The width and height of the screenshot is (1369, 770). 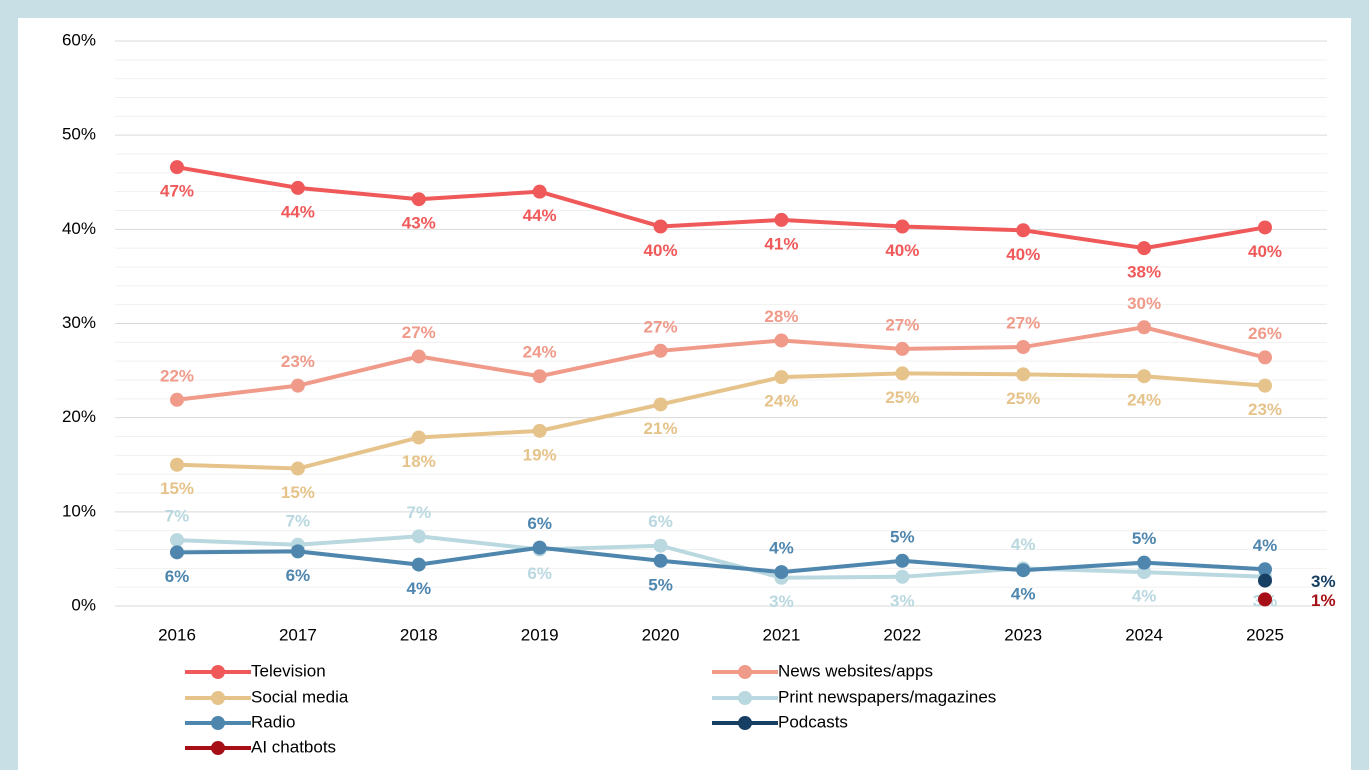 What do you see at coordinates (781, 601) in the screenshot?
I see `data-label: 3%` at bounding box center [781, 601].